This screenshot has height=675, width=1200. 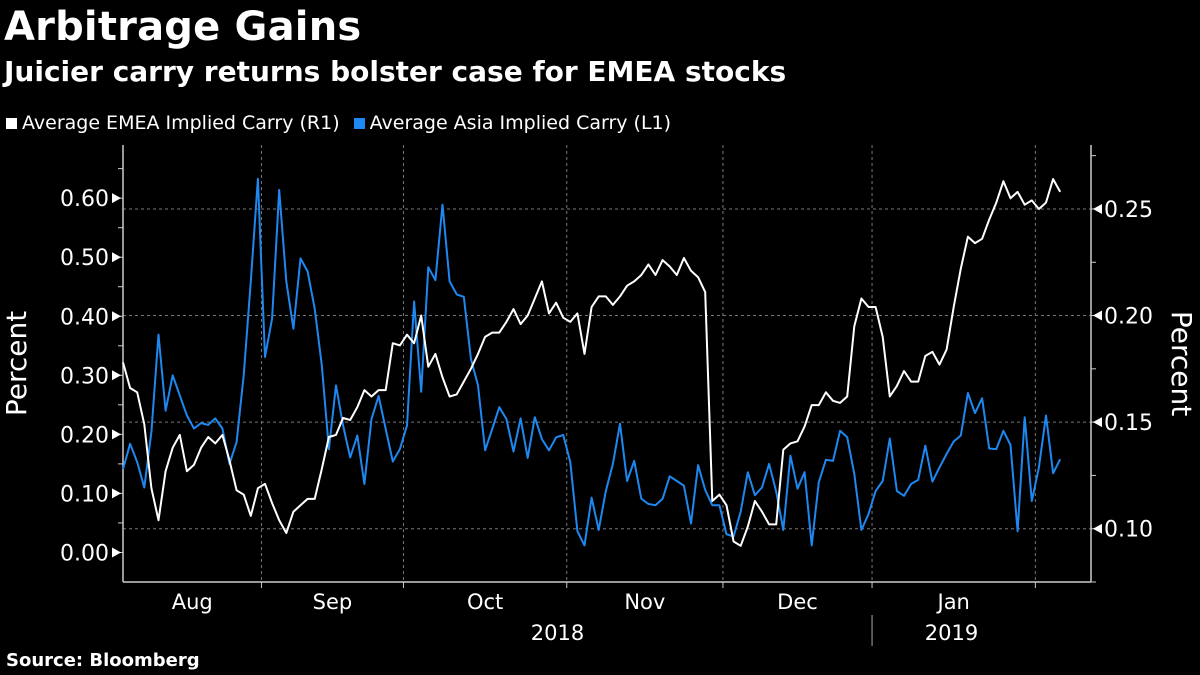 What do you see at coordinates (951, 633) in the screenshot?
I see `x-year-label: 2019` at bounding box center [951, 633].